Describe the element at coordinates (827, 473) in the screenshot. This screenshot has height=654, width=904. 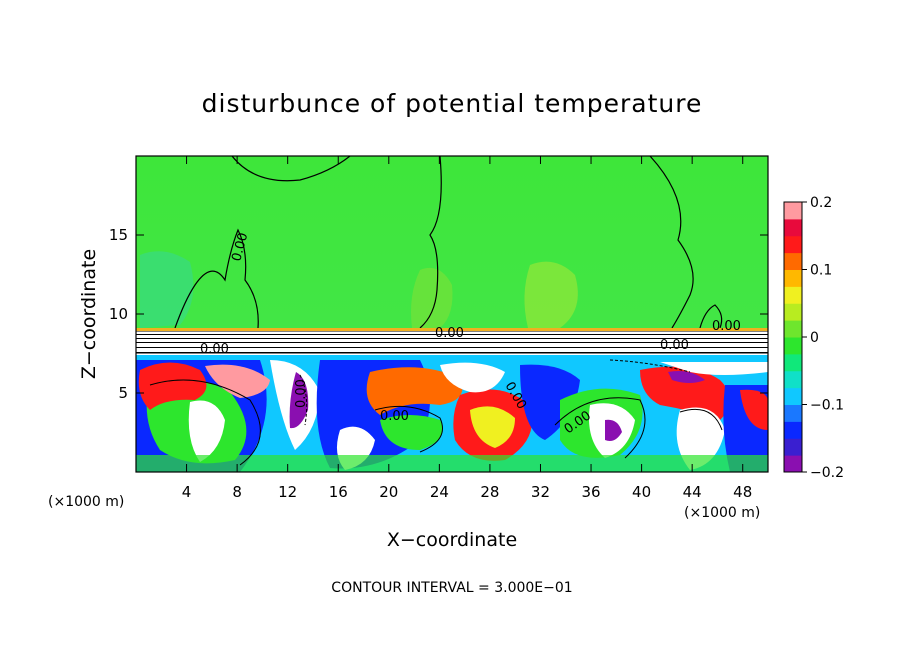
I see `colorbar-tick-label: −0.2` at that location.